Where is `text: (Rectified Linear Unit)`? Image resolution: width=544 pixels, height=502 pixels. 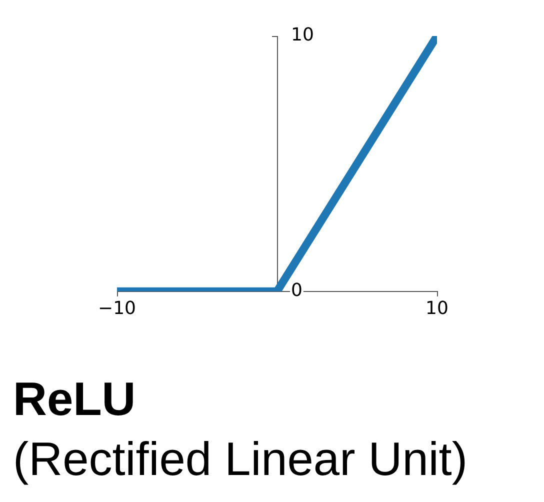
text: (Rectified Linear Unit) is located at coordinates (240, 458).